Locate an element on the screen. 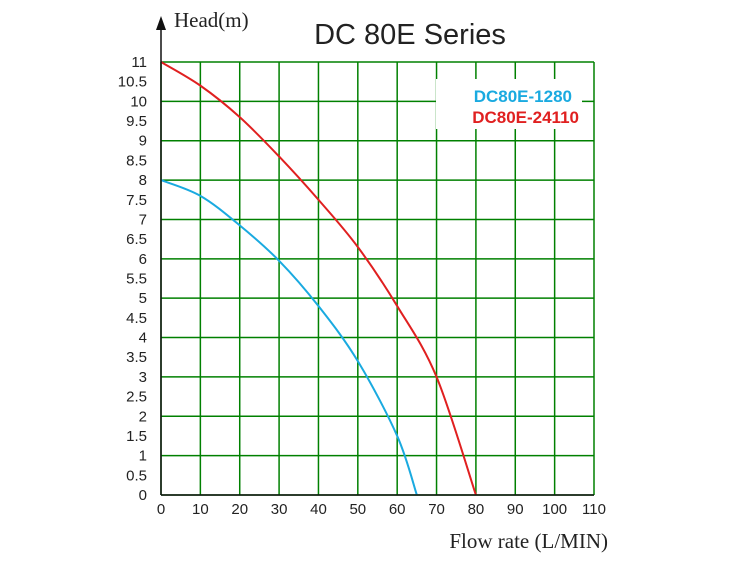 This screenshot has height=576, width=754. y-tick-label: 9 is located at coordinates (143, 141).